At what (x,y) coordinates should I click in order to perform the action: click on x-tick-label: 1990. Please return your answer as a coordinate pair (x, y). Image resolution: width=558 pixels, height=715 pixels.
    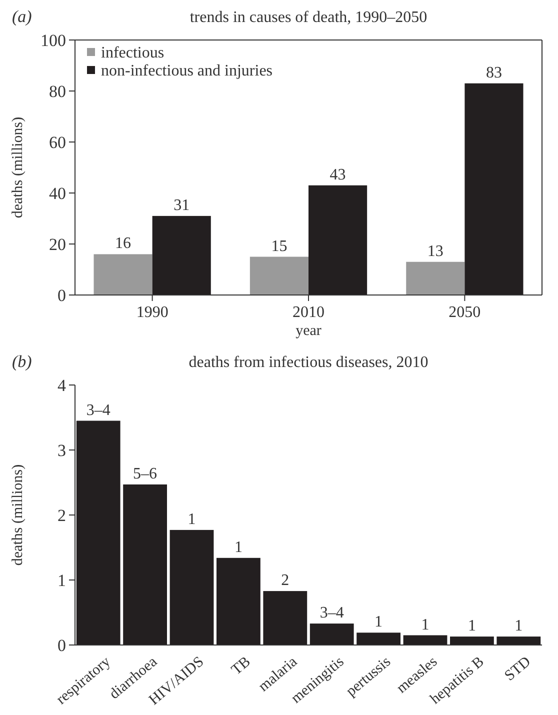
    Looking at the image, I should click on (152, 312).